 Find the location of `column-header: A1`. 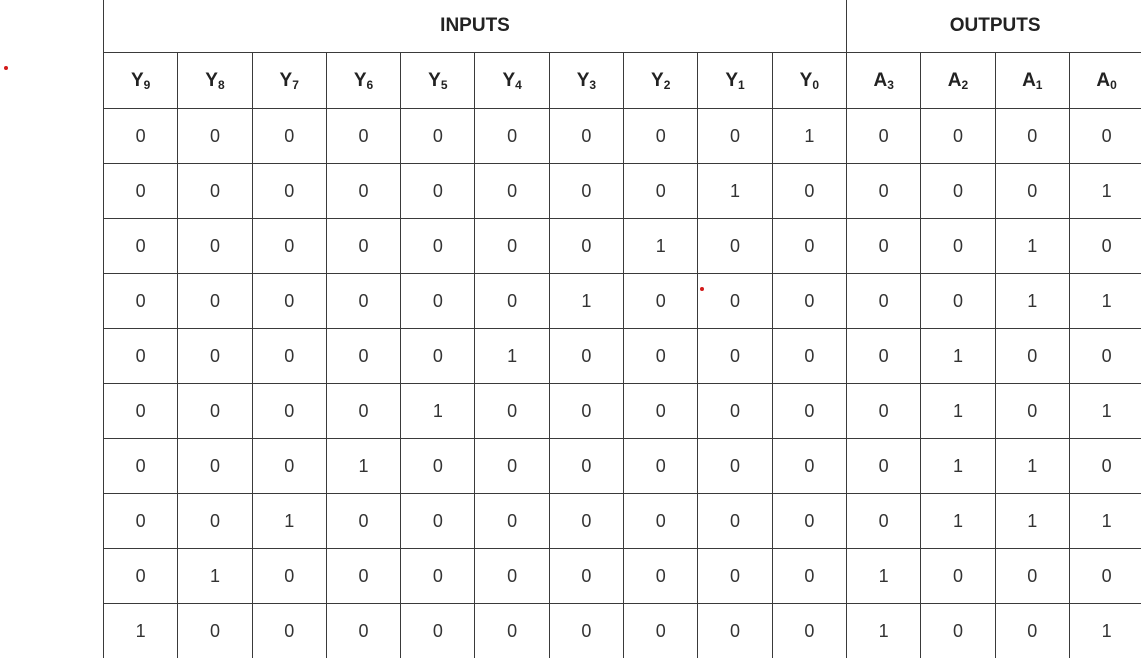

column-header: A1 is located at coordinates (1032, 81).